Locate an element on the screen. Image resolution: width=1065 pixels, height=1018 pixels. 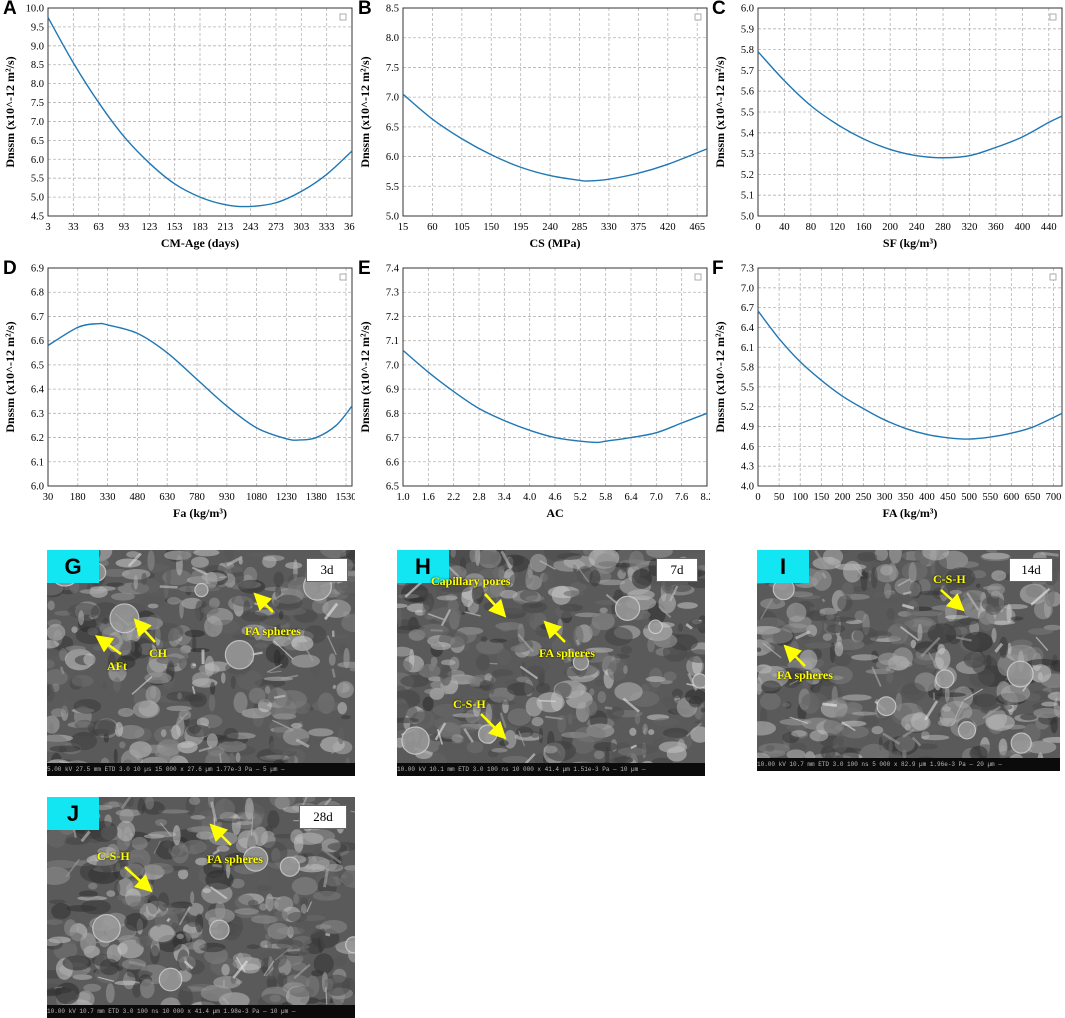
x-tick-label: 4.0 is located at coordinates (529, 497).